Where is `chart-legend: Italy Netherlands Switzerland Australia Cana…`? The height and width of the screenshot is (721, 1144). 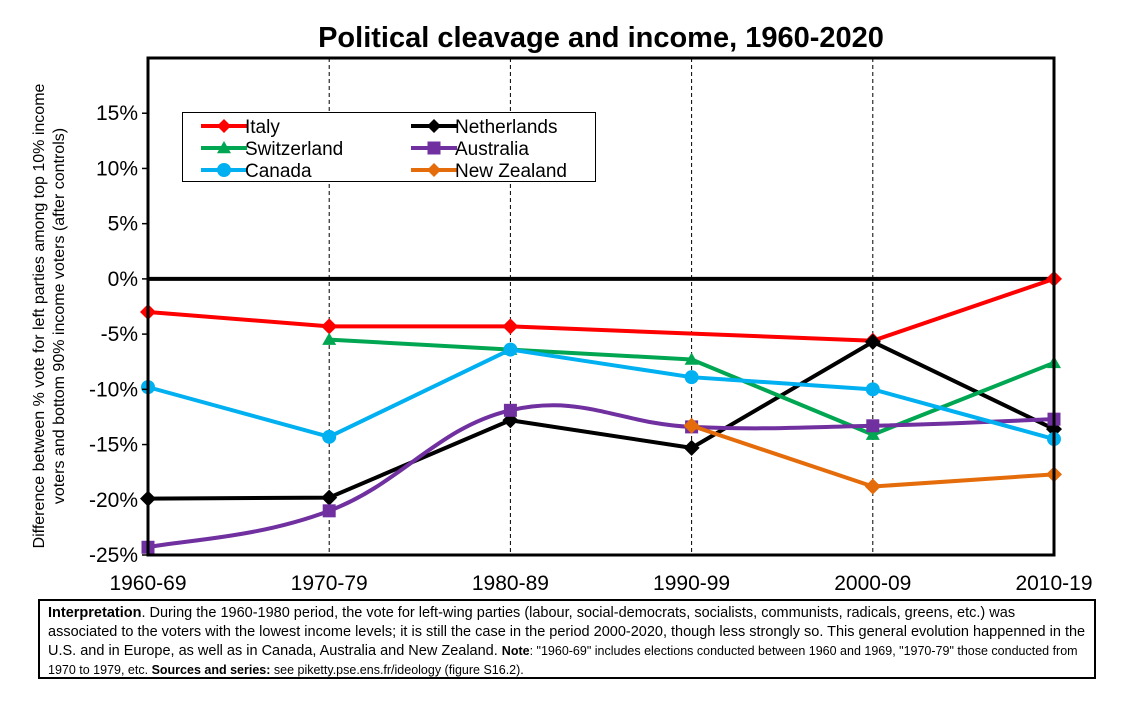 chart-legend: Italy Netherlands Switzerland Australia Cana… is located at coordinates (389, 147).